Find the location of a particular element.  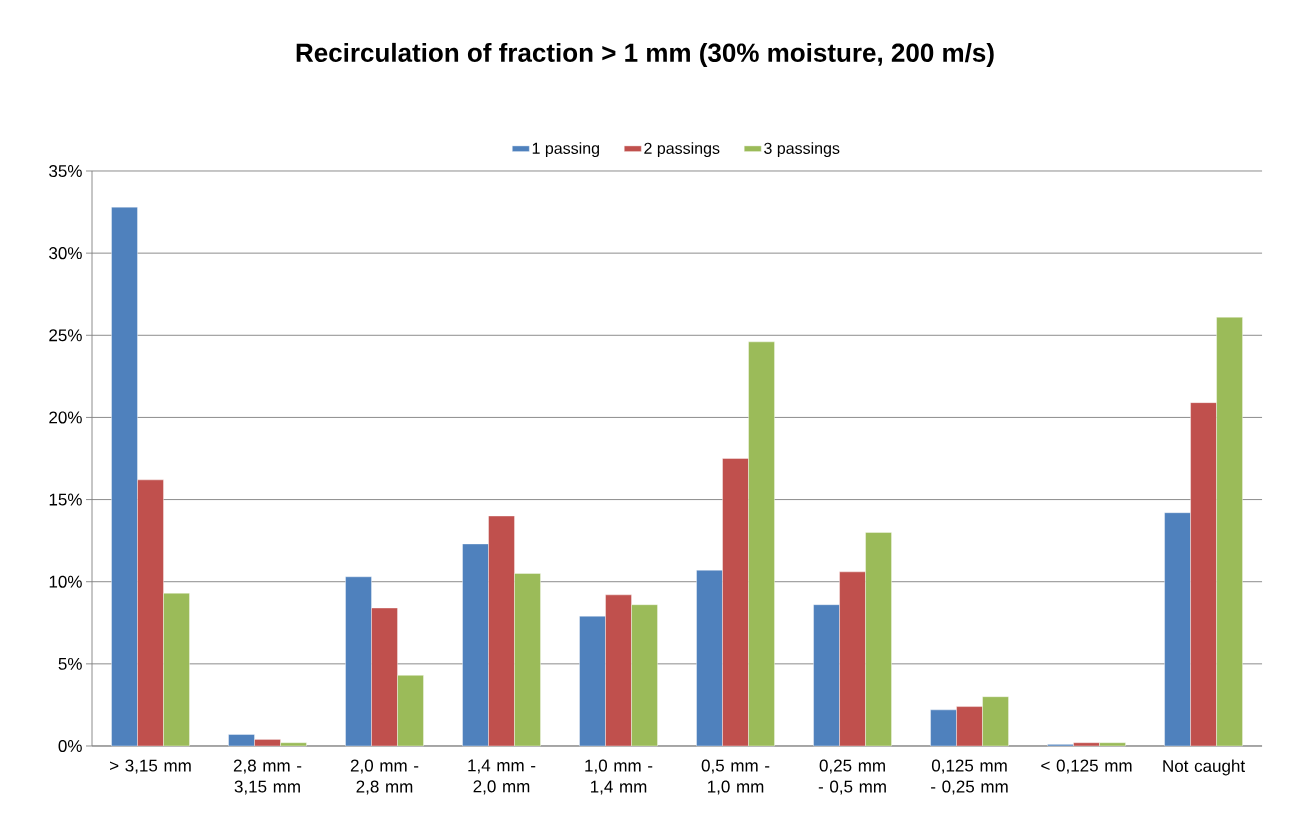

legend-label: 3 passings is located at coordinates (802, 150).